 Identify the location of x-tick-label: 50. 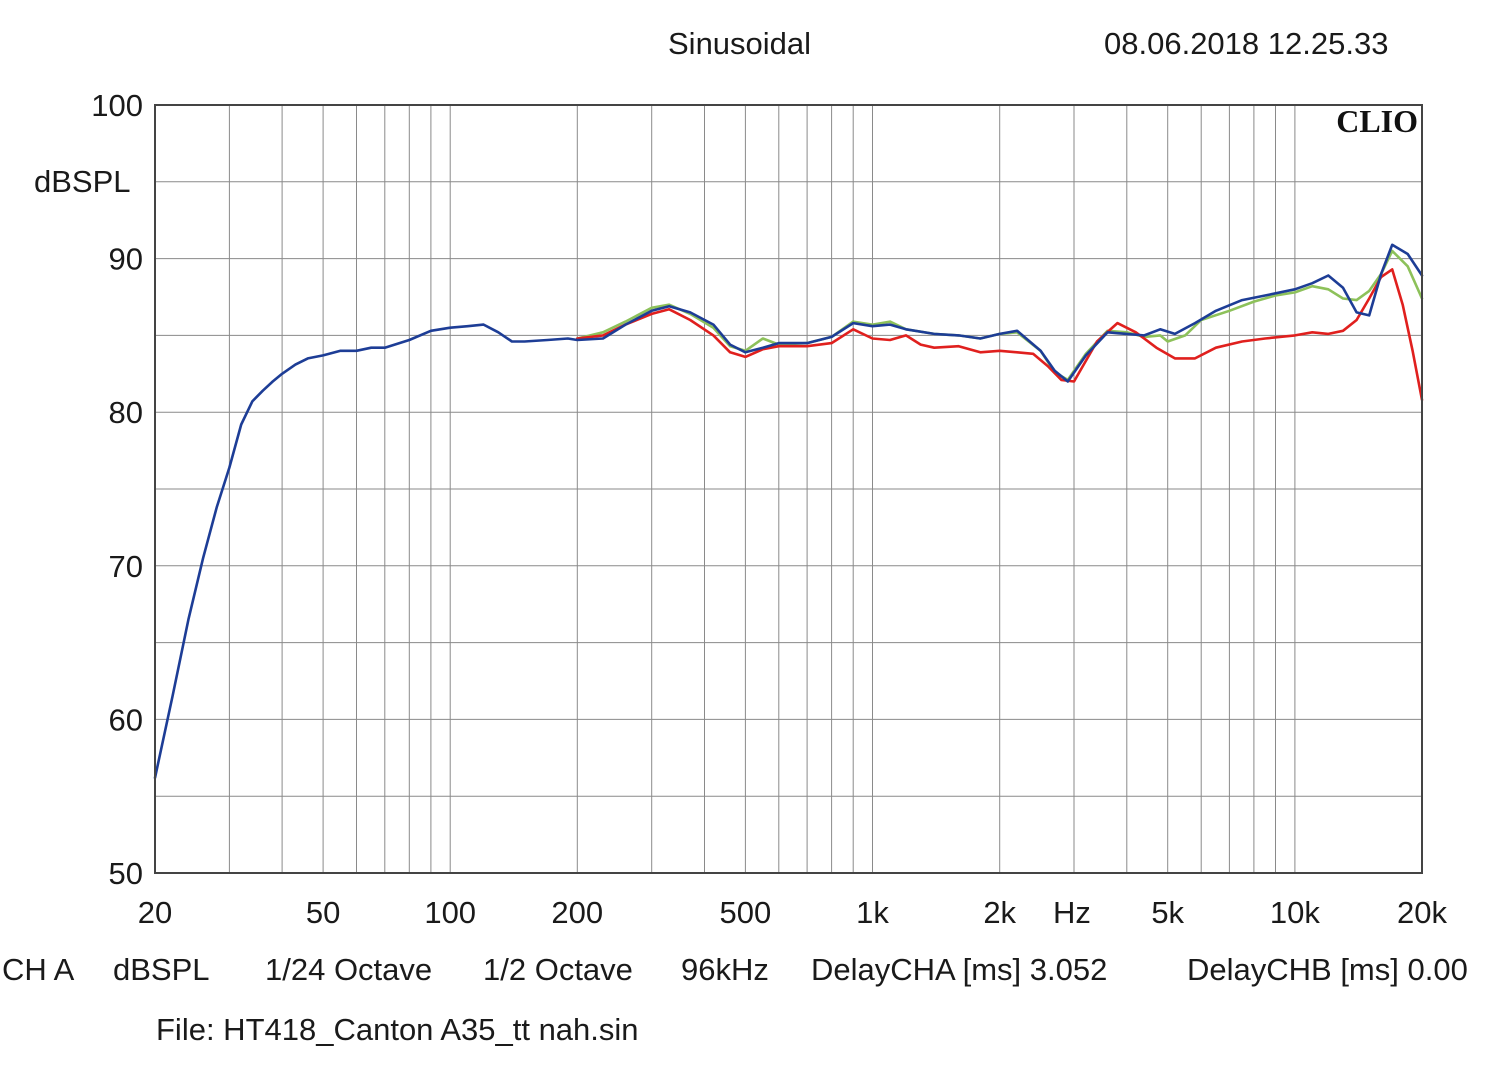
(323, 912).